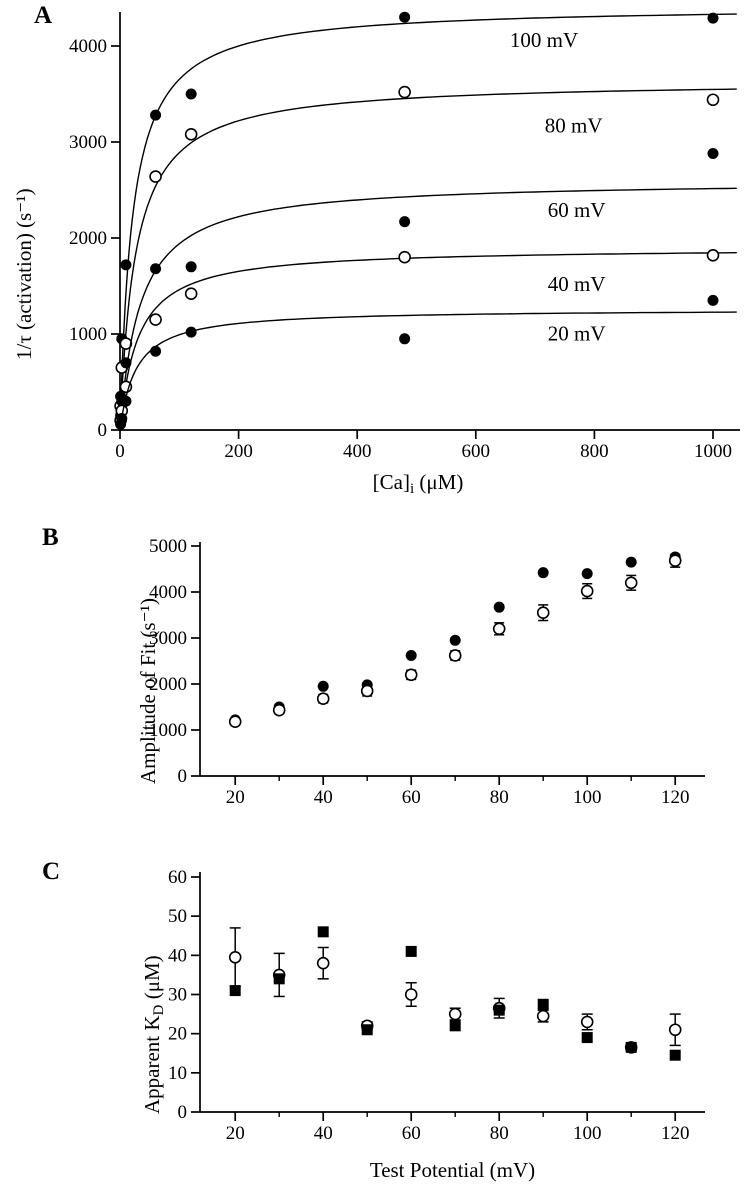  I want to click on panel-b-series-open-circles, so click(455, 641).